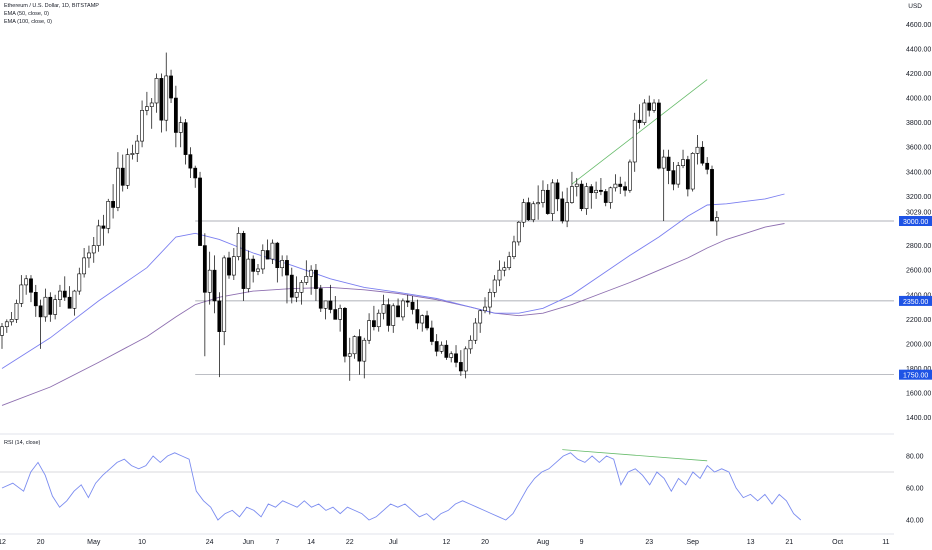 Image resolution: width=932 pixels, height=550 pixels. What do you see at coordinates (28, 22) in the screenshot?
I see `legend-ema100: EMA (100, close, 0)` at bounding box center [28, 22].